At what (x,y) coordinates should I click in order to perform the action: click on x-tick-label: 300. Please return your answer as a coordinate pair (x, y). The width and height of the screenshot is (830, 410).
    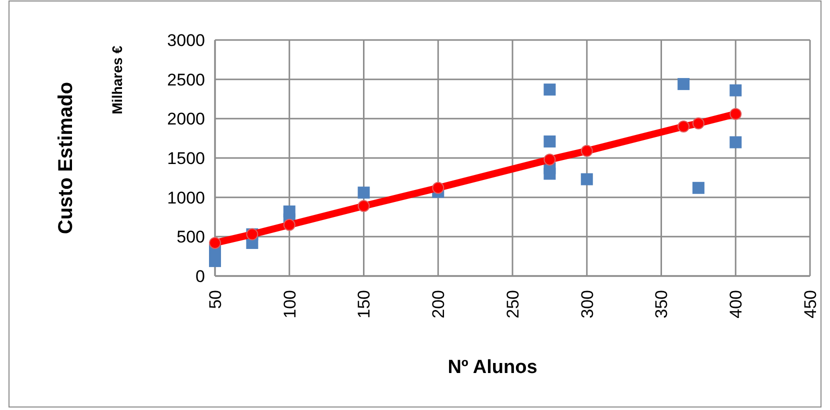
    Looking at the image, I should click on (587, 304).